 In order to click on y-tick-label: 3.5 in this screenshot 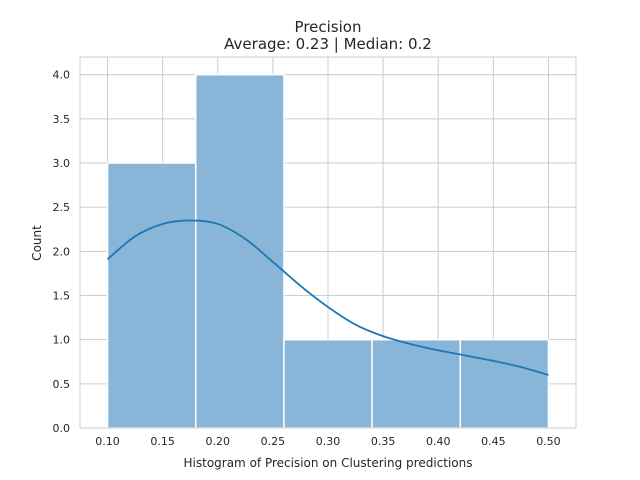, I will do `click(62, 119)`.